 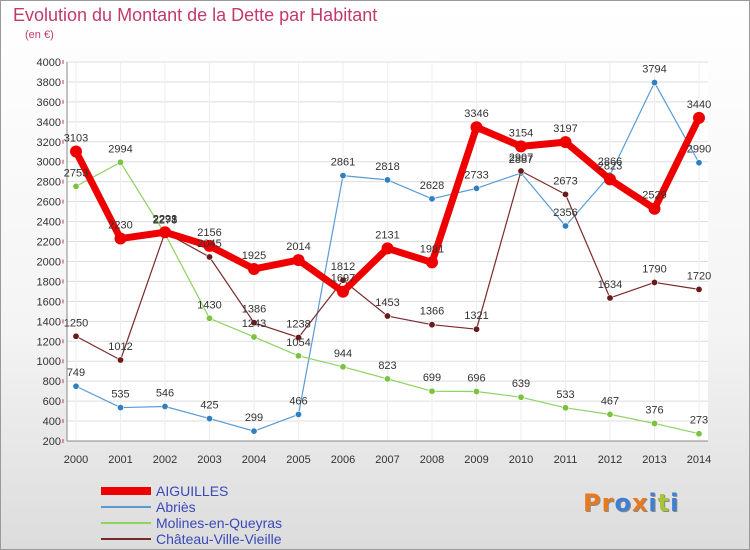 I want to click on y-tick-label: 200, so click(x=52, y=442).